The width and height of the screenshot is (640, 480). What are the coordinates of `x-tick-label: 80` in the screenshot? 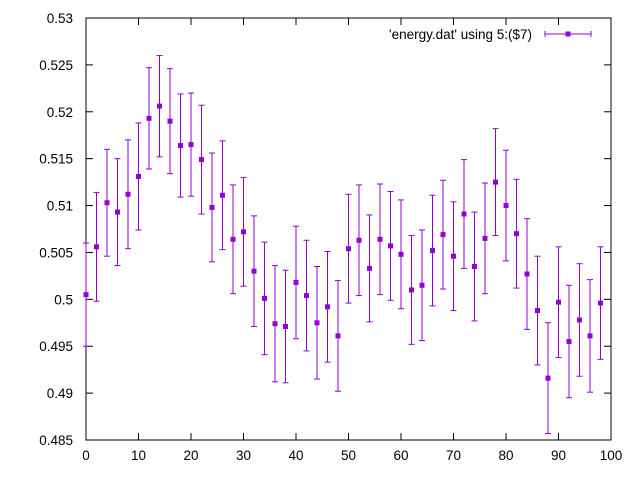 It's located at (505, 455).